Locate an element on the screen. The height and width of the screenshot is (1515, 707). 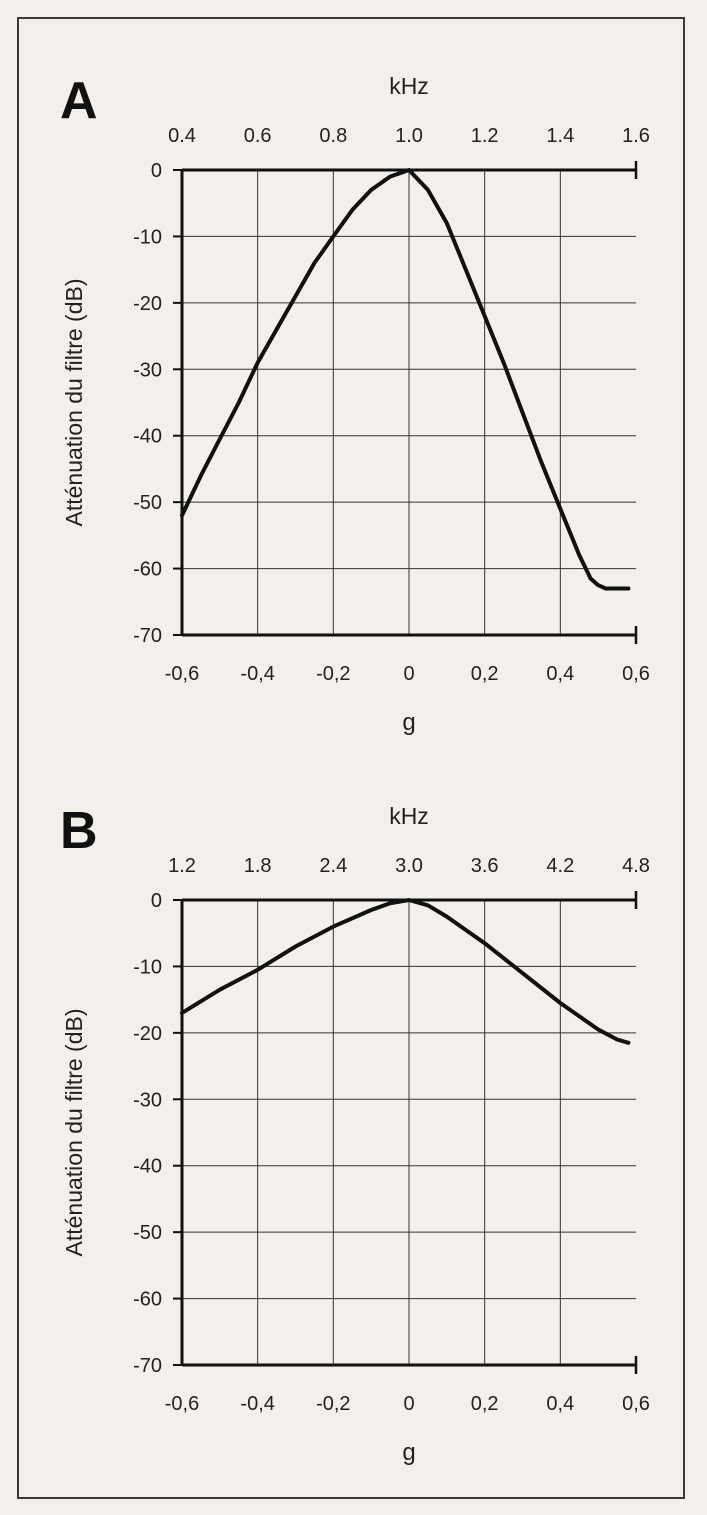
top-tick-label: 1.4 is located at coordinates (560, 136).